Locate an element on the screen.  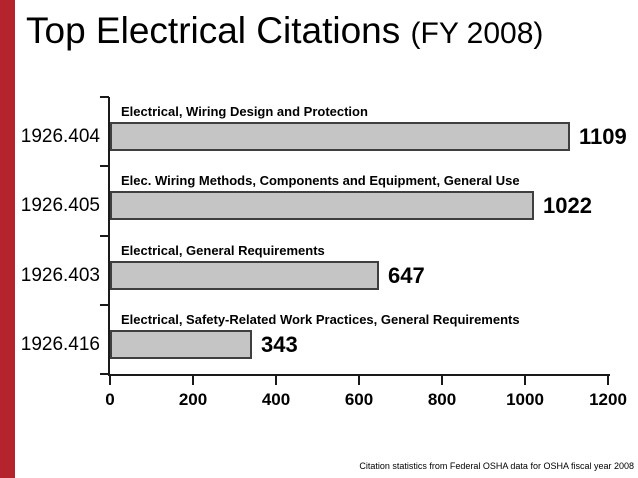
slide-title: Top Electrical Citations (FY 2008) is located at coordinates (284, 31).